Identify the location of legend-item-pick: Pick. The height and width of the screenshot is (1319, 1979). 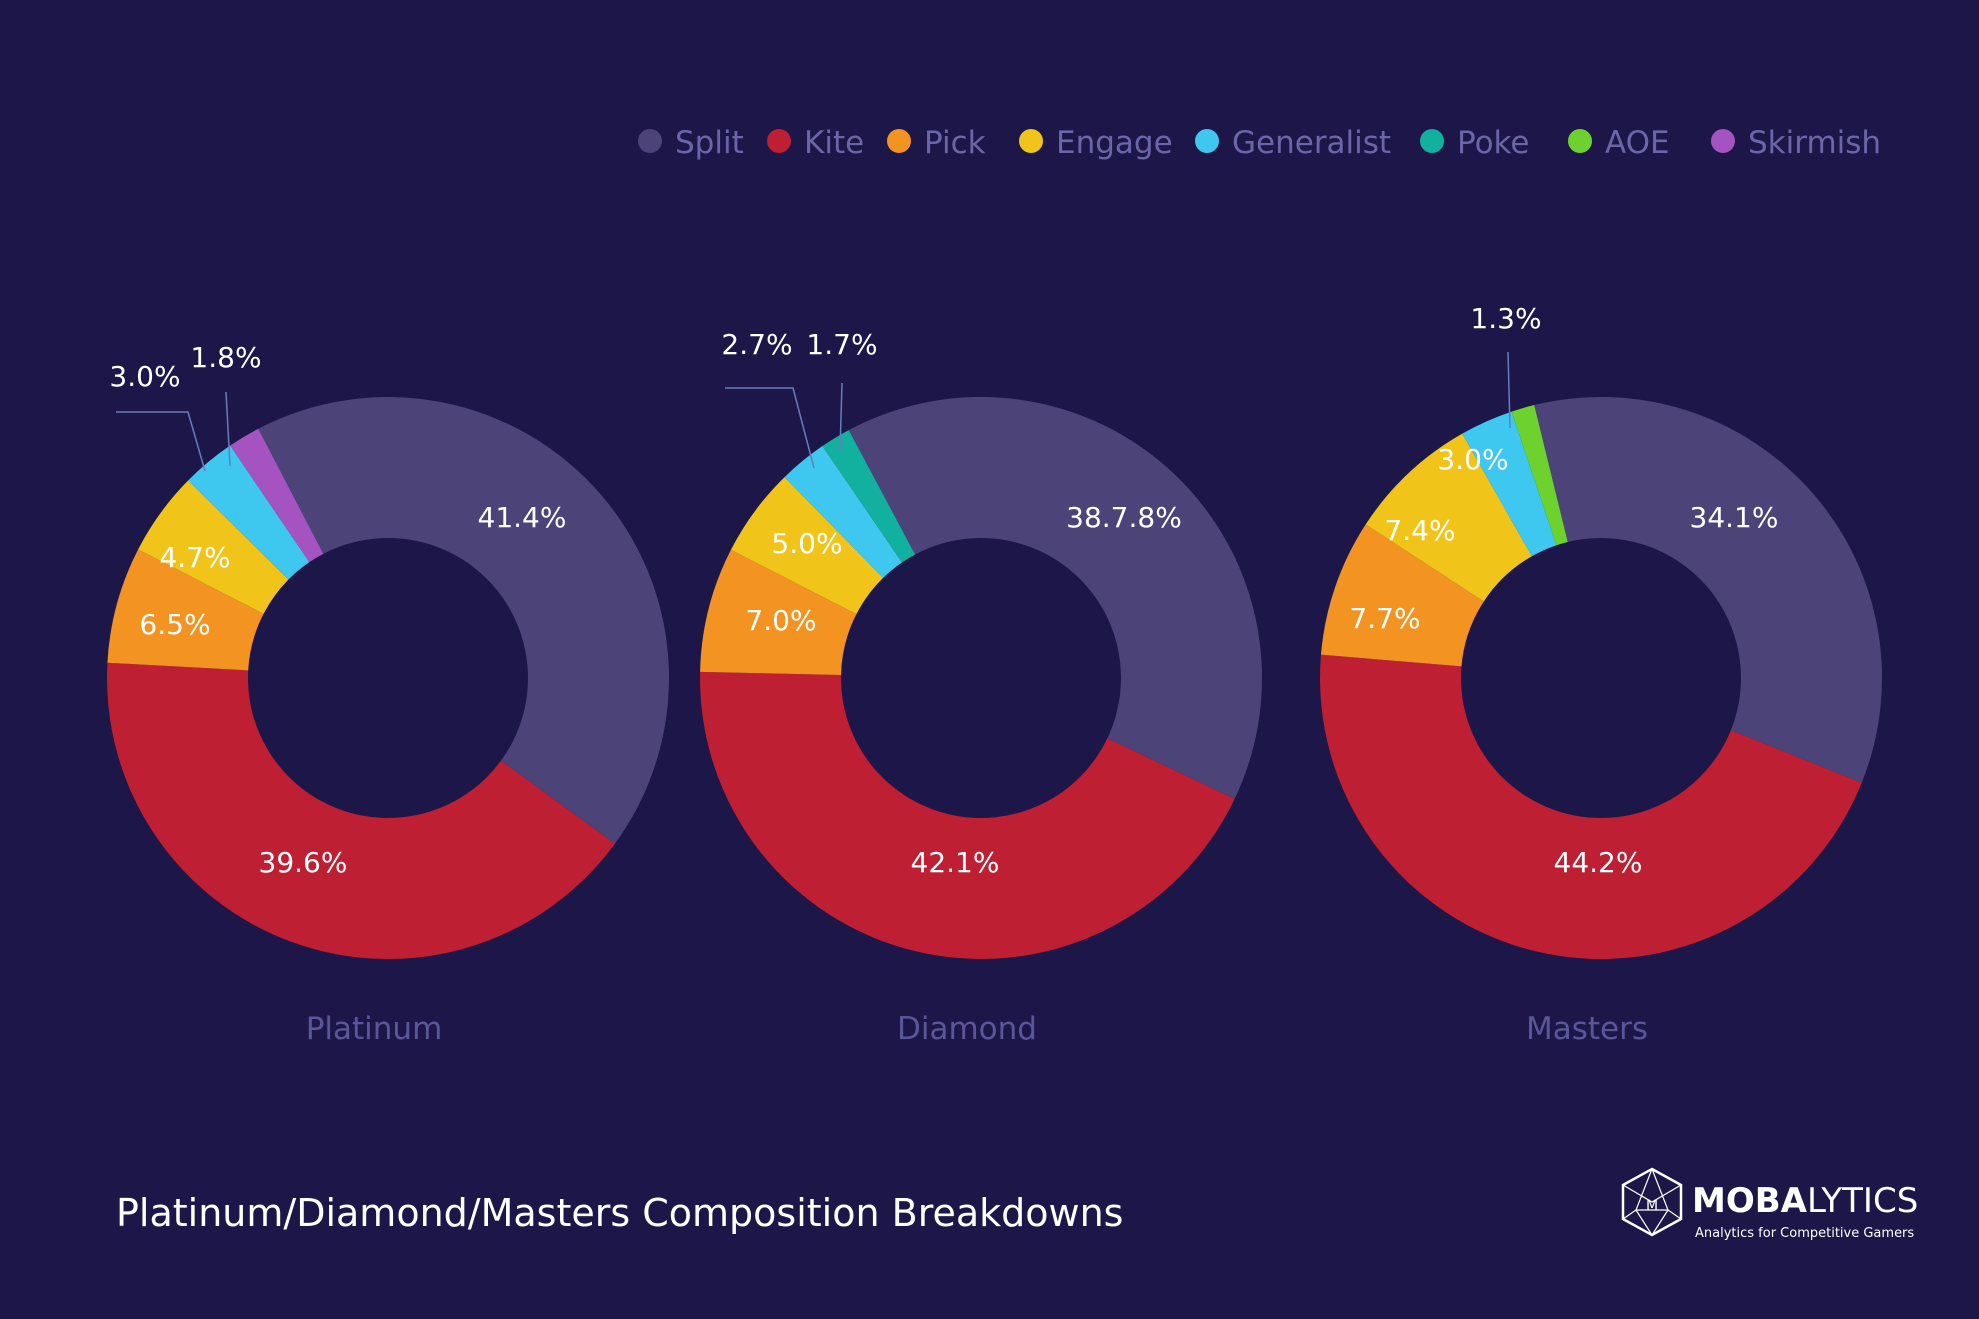
(936, 143).